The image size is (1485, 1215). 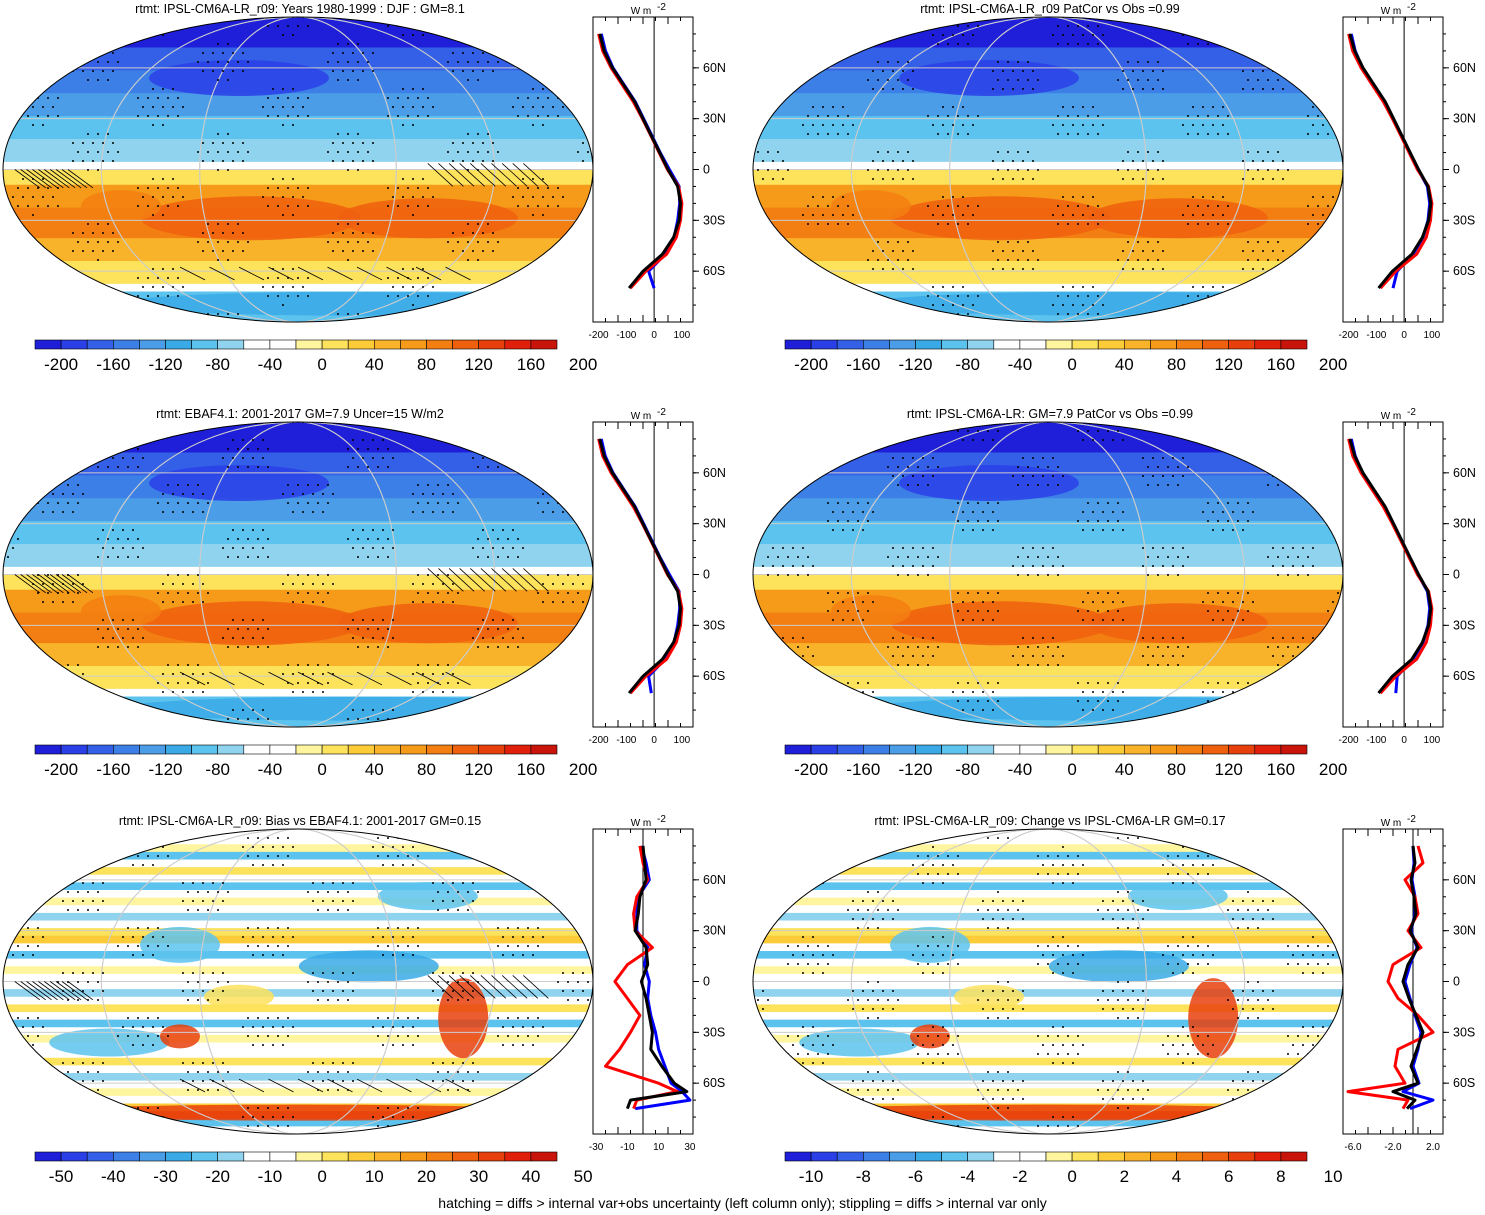 I want to click on profile-x-tick-label: 10, so click(x=659, y=1147).